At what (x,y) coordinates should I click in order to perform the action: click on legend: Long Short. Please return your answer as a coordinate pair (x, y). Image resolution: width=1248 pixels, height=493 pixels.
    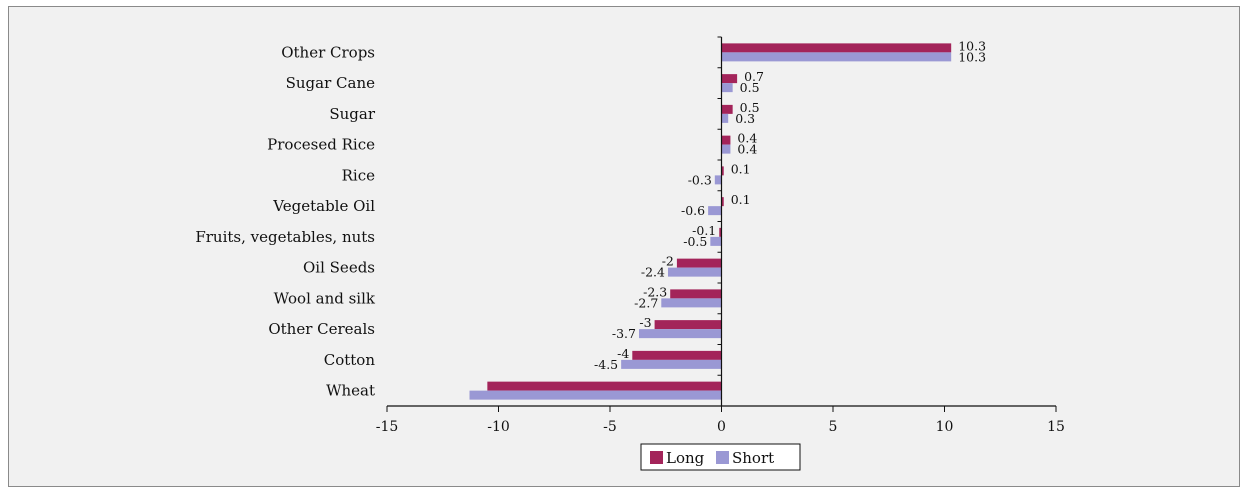
    Looking at the image, I should click on (720, 457).